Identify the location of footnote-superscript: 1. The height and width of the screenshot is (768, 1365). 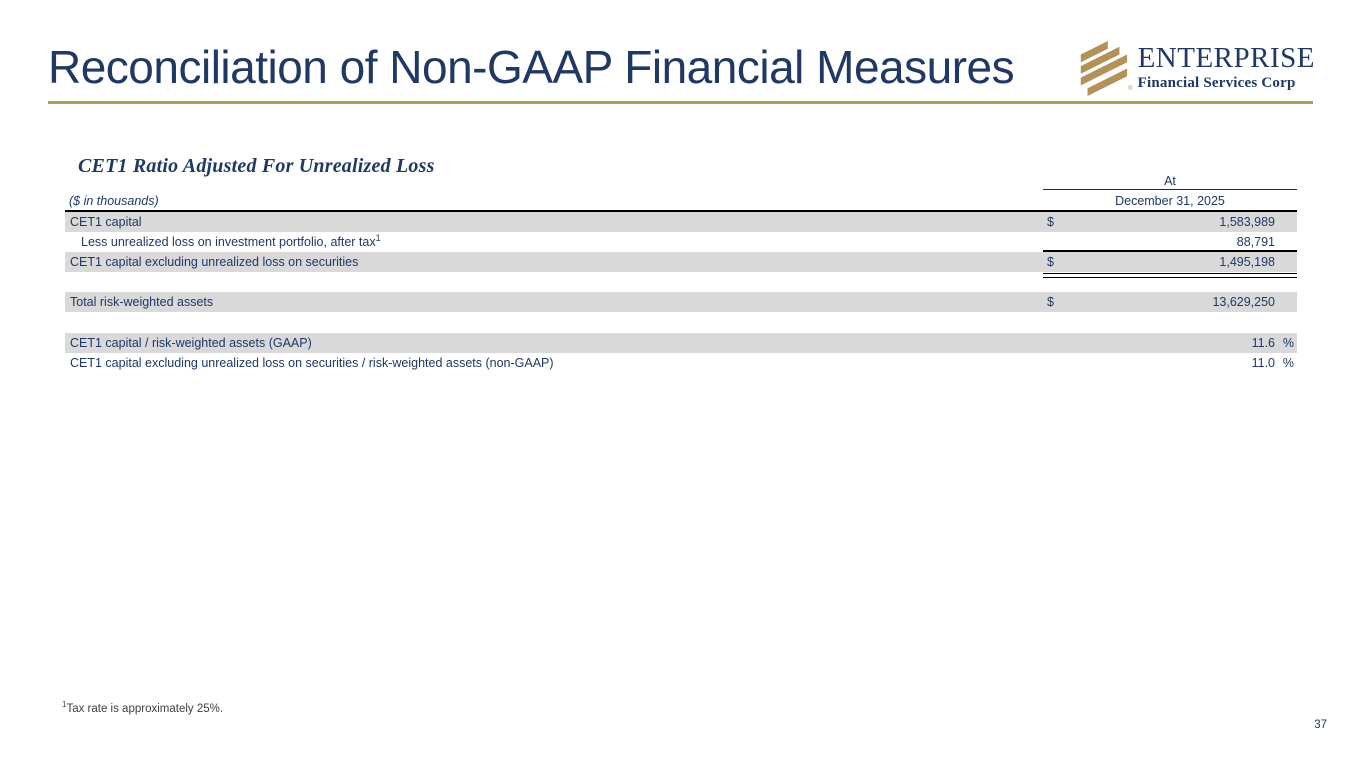
(64, 705).